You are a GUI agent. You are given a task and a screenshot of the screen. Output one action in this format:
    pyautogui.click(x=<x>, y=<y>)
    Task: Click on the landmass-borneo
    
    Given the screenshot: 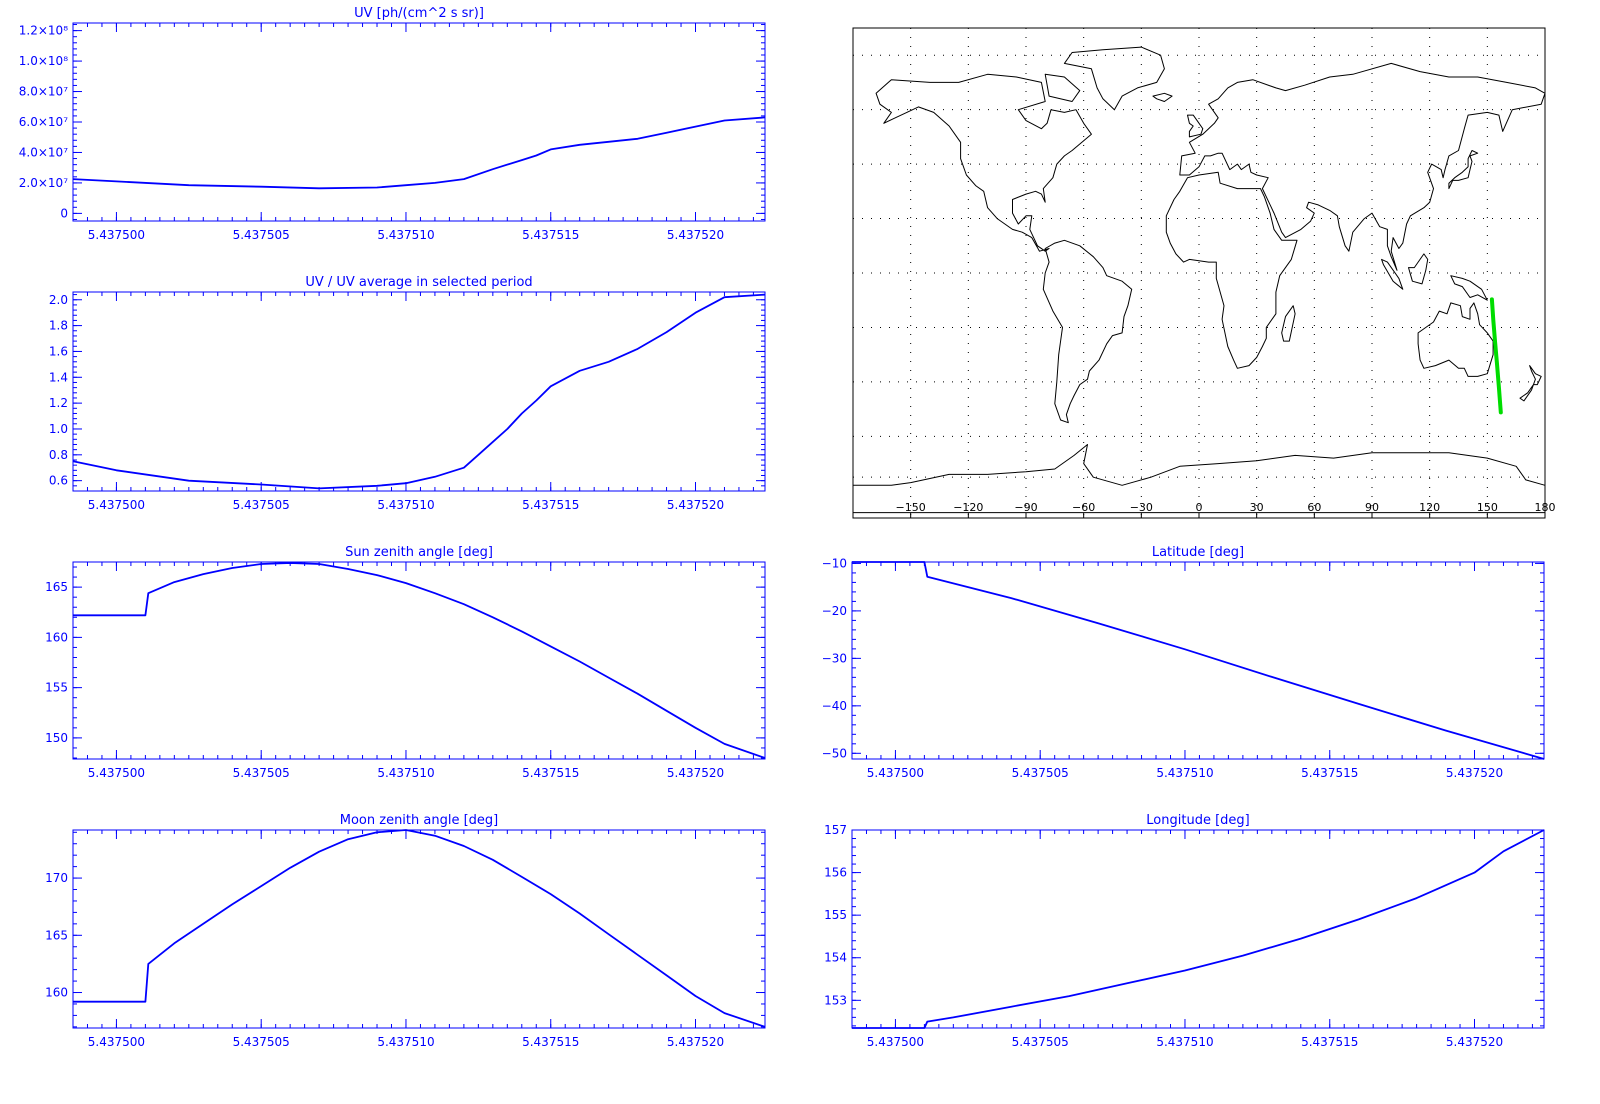 What is the action you would take?
    pyautogui.click(x=1418, y=269)
    